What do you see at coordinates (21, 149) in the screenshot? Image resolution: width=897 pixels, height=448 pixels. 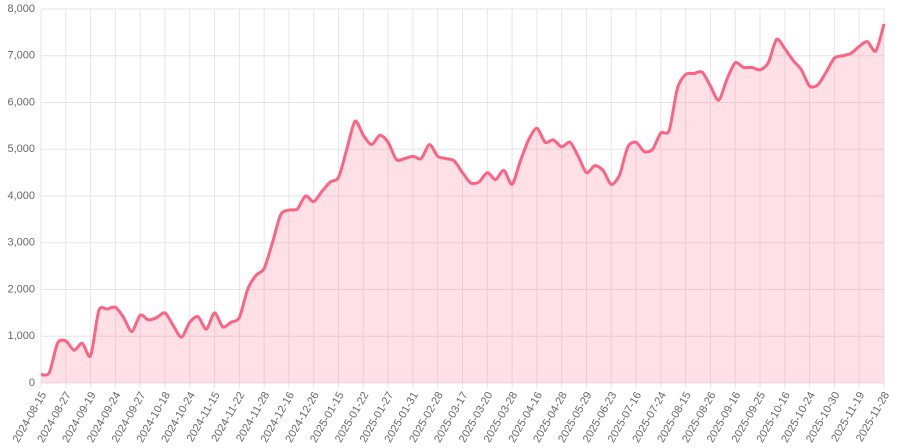 I see `y-tick-label: 5,000` at bounding box center [21, 149].